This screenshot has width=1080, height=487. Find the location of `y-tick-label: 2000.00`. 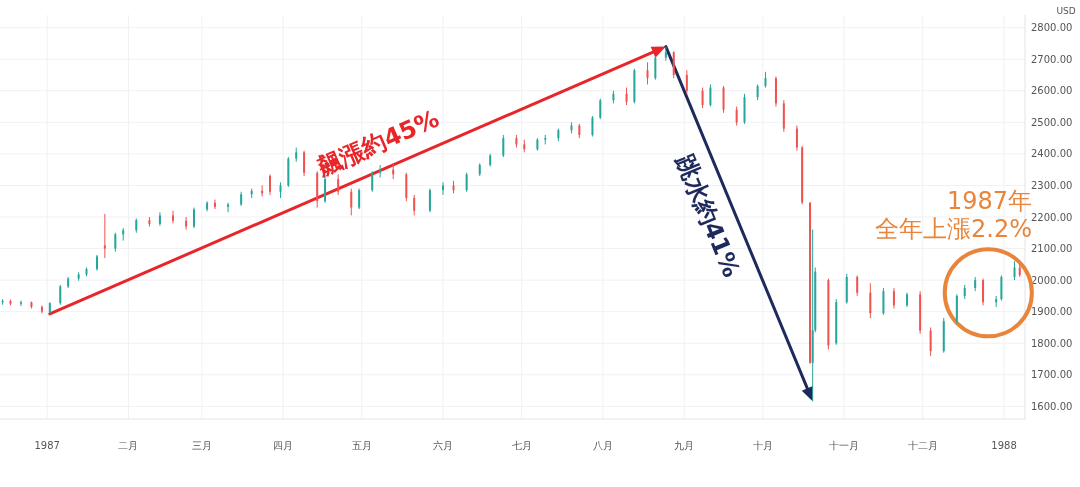

y-tick-label: 2000.00 is located at coordinates (1052, 280).